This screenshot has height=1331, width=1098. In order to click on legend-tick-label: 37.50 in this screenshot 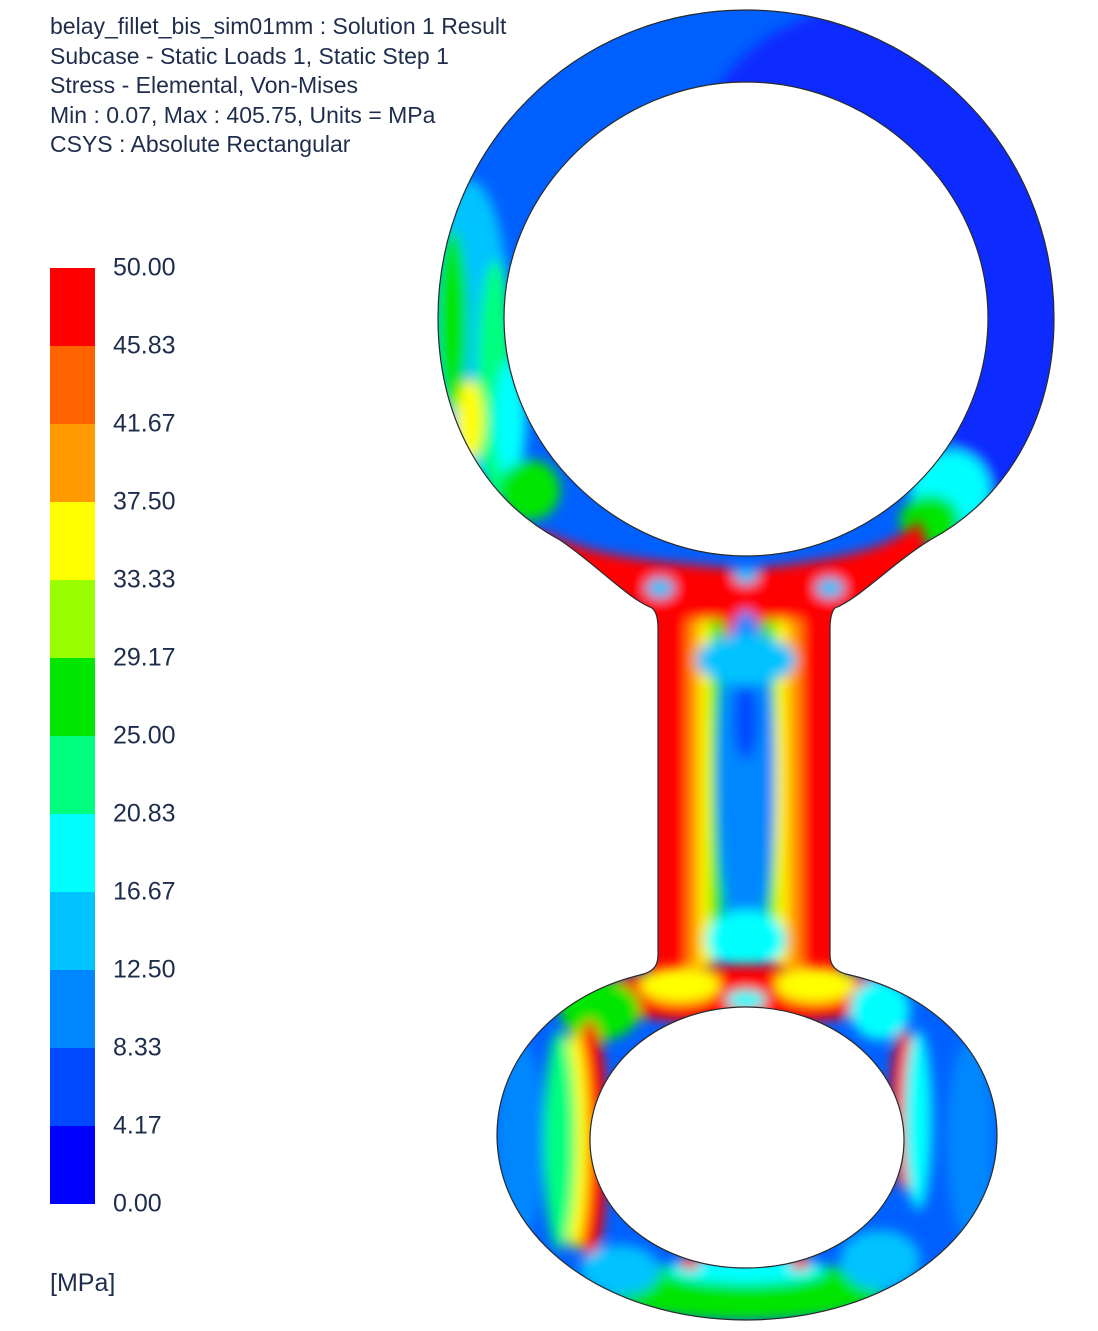, I will do `click(144, 501)`.